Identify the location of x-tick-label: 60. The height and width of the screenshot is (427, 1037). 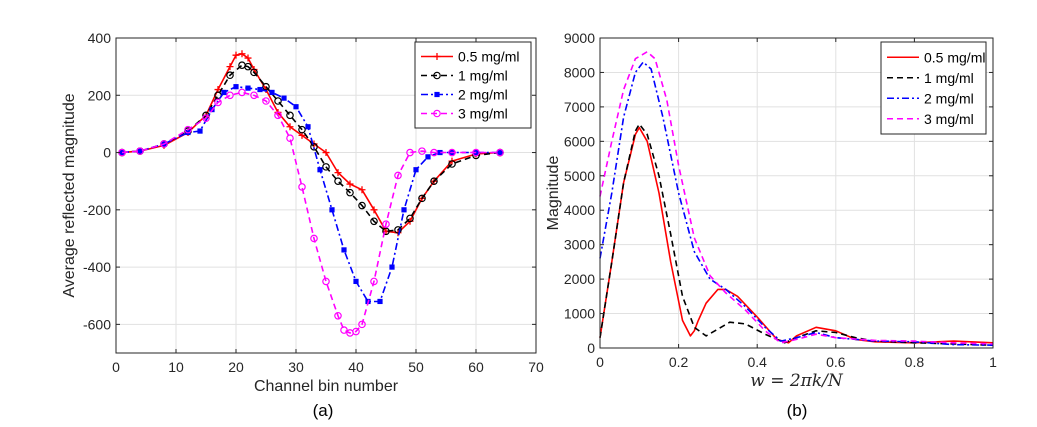
(476, 367).